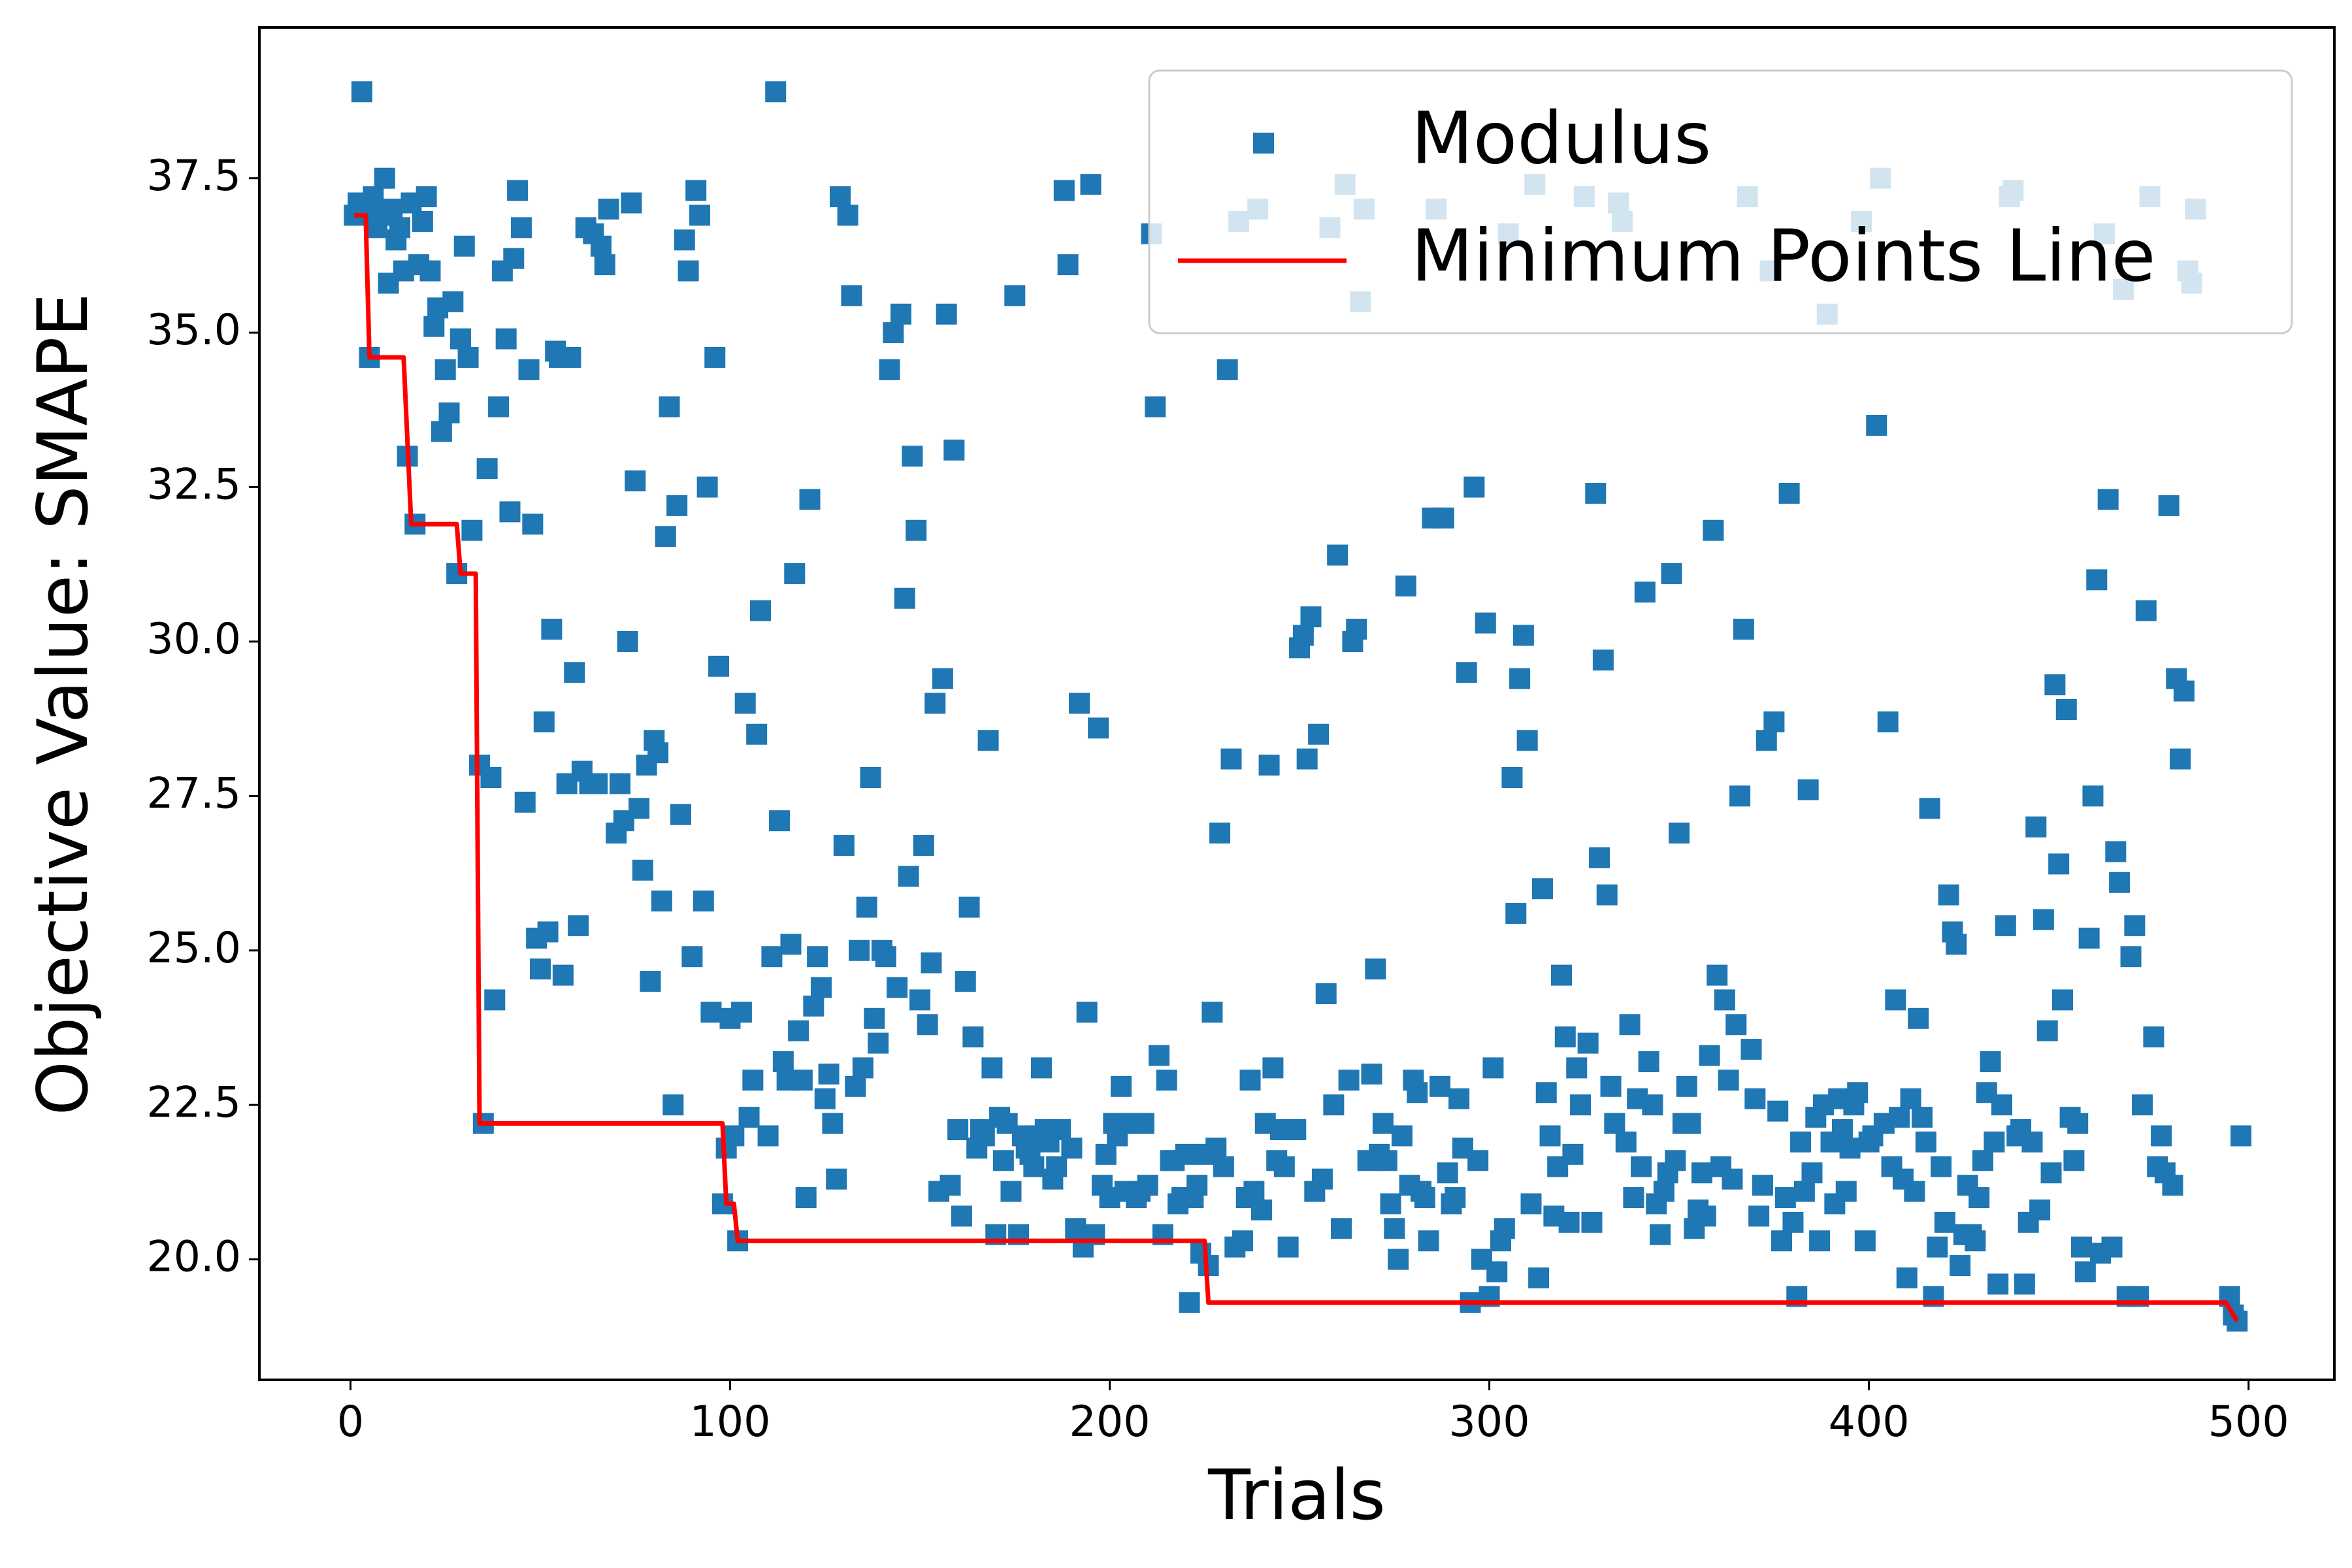 The image size is (2352, 1568). What do you see at coordinates (350, 1421) in the screenshot?
I see `x-tick-label: 0` at bounding box center [350, 1421].